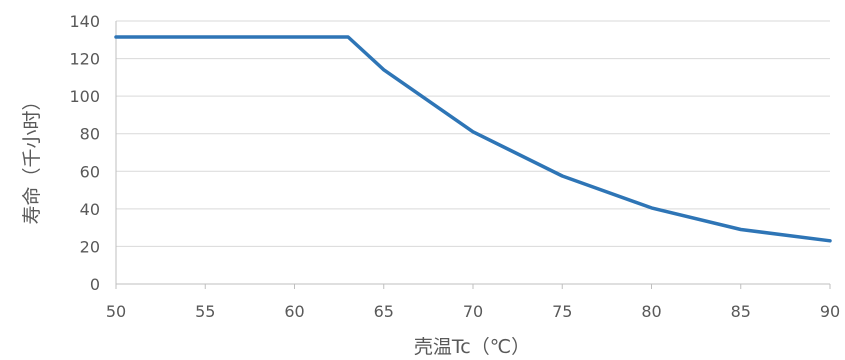 This screenshot has height=360, width=845. Describe the element at coordinates (90, 246) in the screenshot. I see `y-tick-label: 20` at that location.